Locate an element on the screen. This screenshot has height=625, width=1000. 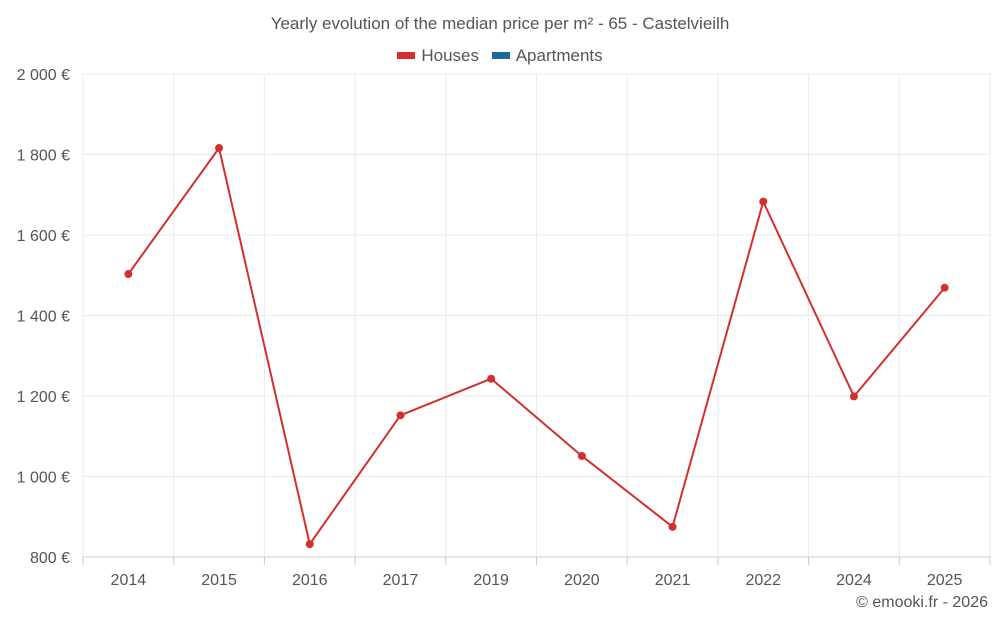
x-tick-label: 2024 is located at coordinates (854, 580).